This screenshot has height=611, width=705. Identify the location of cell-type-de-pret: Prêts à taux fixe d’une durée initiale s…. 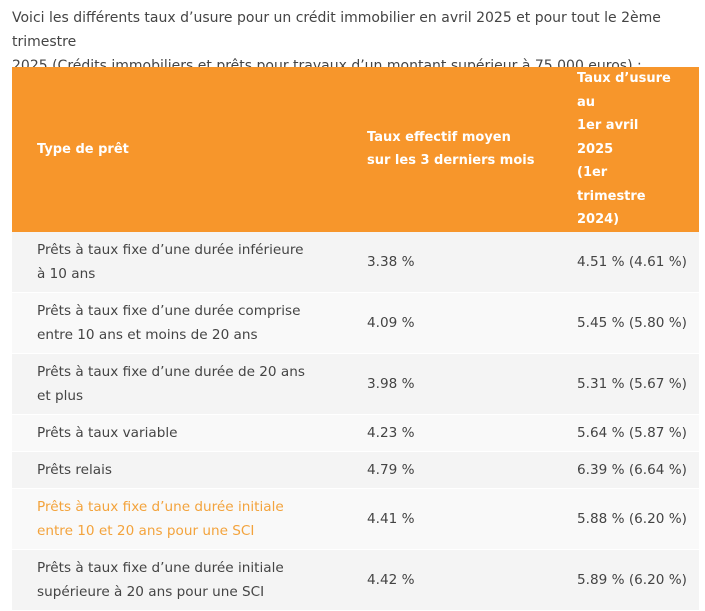
(177, 580).